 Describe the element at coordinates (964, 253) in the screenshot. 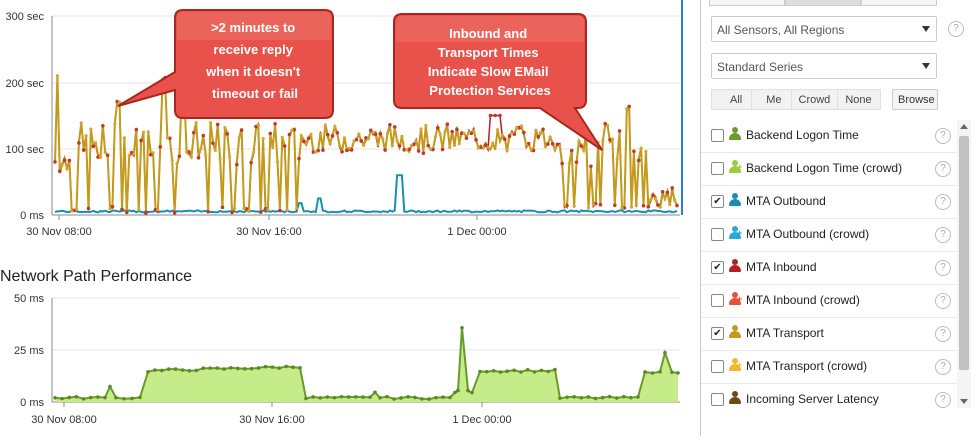

I see `scroll-thumb` at that location.